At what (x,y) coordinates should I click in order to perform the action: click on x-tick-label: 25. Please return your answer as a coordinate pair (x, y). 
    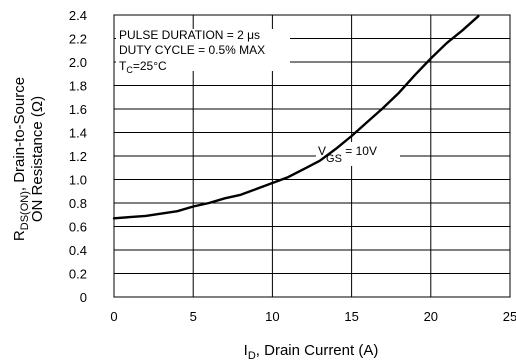
    Looking at the image, I should click on (509, 316).